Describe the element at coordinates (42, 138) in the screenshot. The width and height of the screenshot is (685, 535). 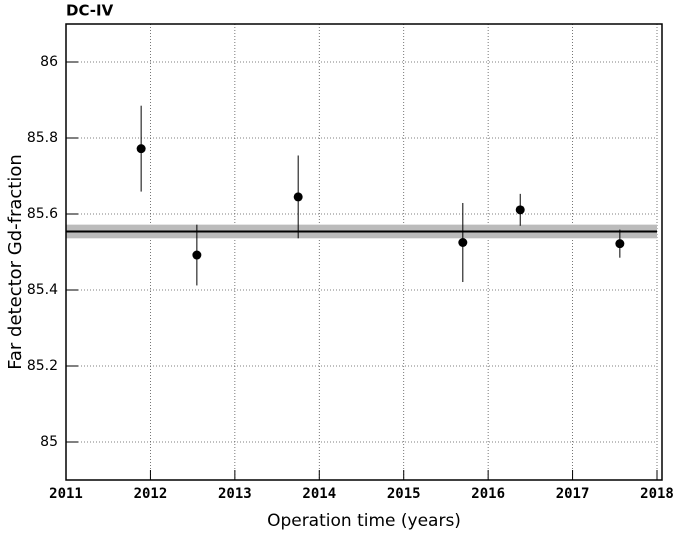
I see `y-tick-label: 85.8` at that location.